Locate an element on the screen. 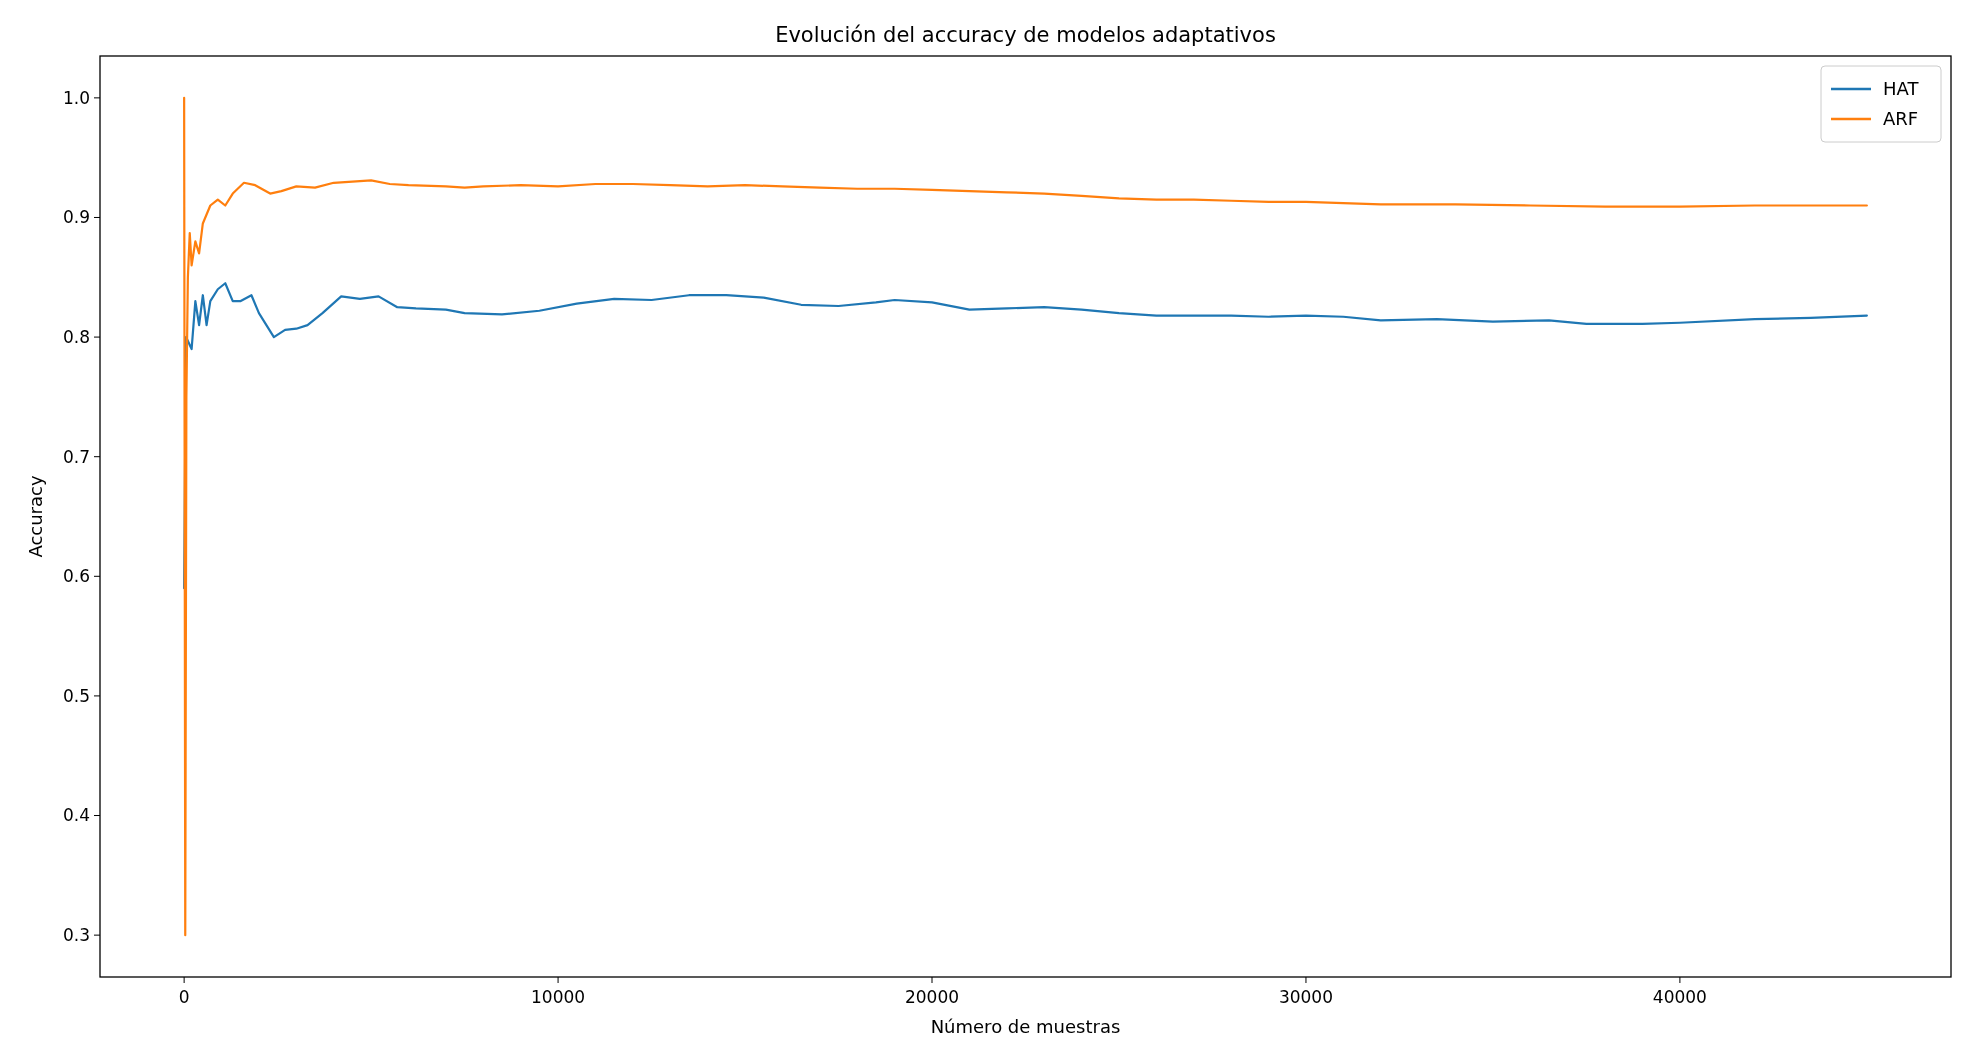  y-tick-label: 0.6 is located at coordinates (76, 576).